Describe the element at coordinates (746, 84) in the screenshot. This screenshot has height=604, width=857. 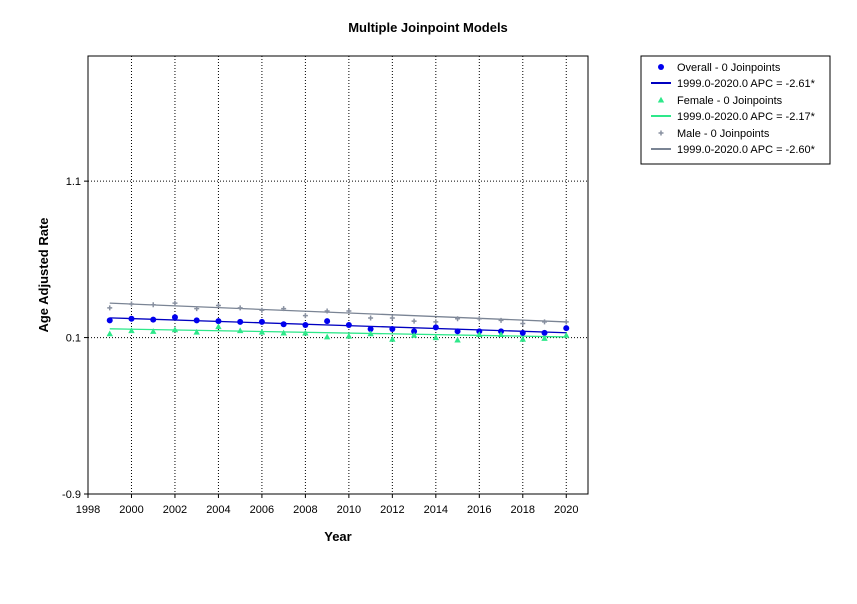
I see `legend-label: 1999.0-2020.0 APC = -2.61*` at that location.